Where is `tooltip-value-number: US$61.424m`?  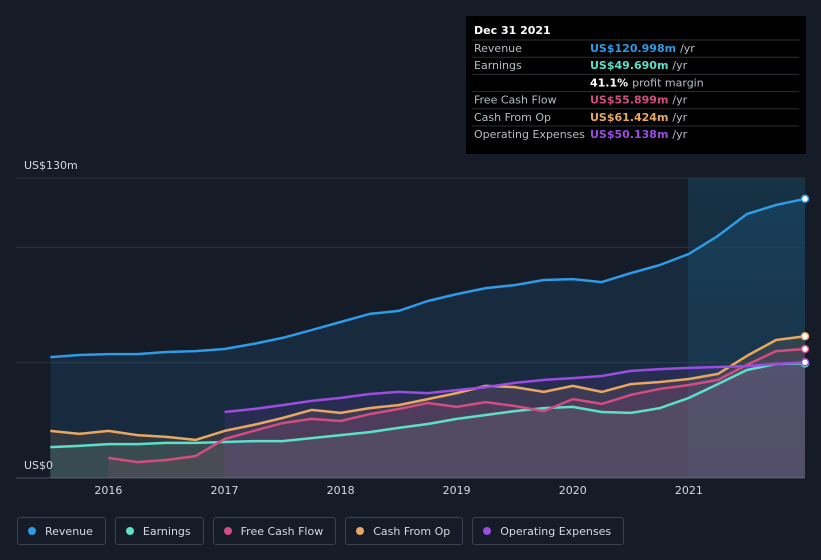 tooltip-value-number: US$61.424m is located at coordinates (629, 117).